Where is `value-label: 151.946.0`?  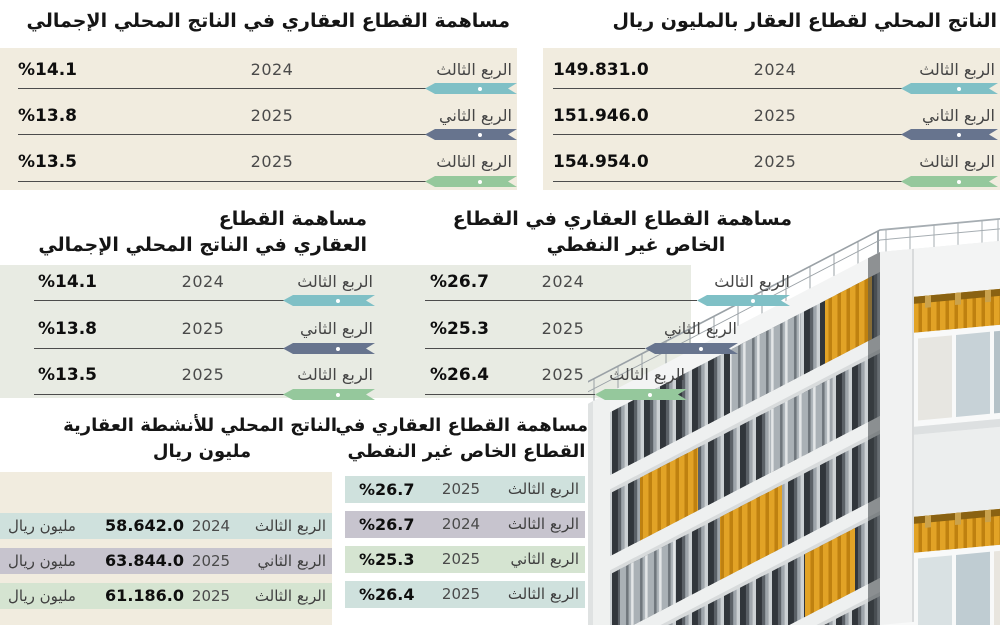 value-label: 151.946.0 is located at coordinates (601, 116).